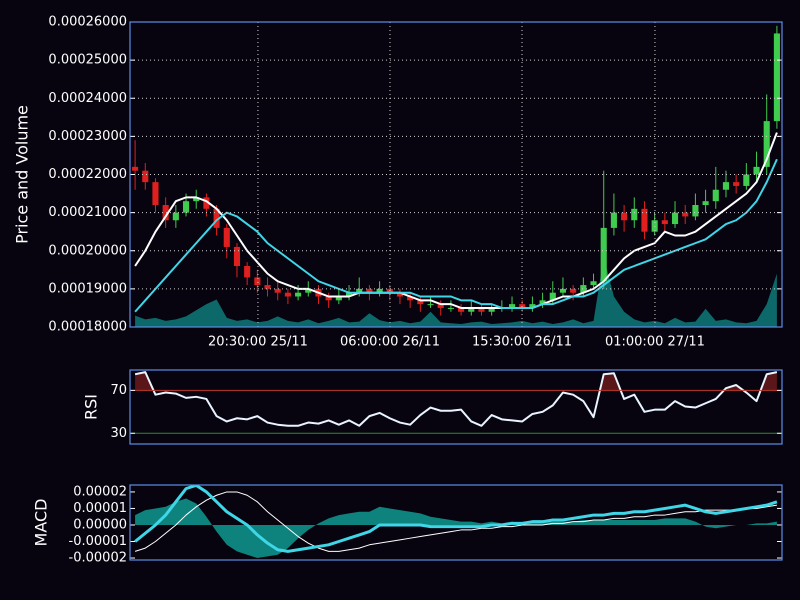 The width and height of the screenshot is (800, 600). What do you see at coordinates (522, 342) in the screenshot?
I see `x-tick-label: 15:30:00 26/11` at bounding box center [522, 342].